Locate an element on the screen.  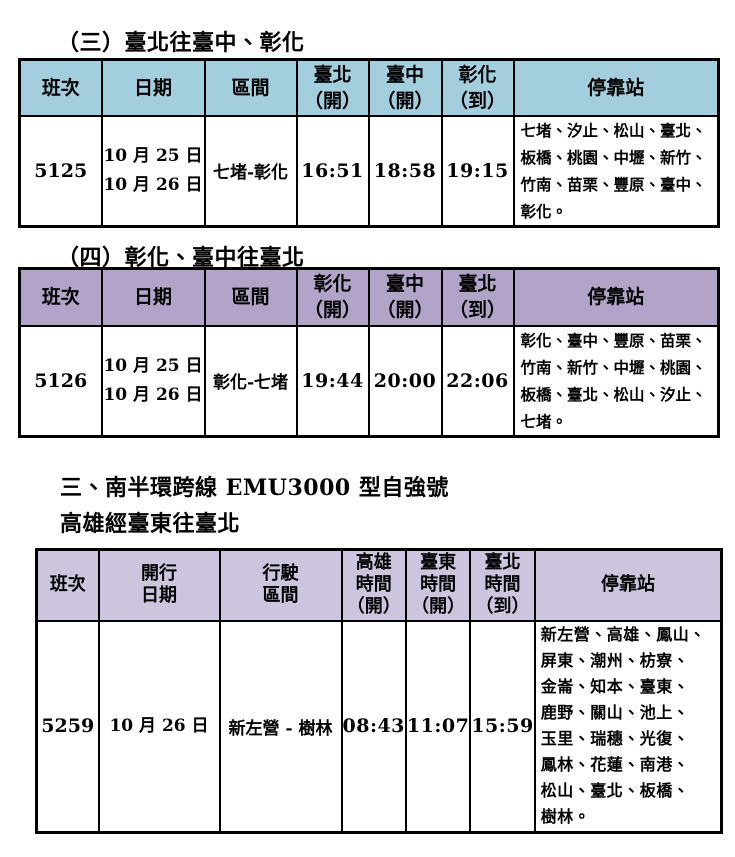
cell-route: 新左營 - 樹林 is located at coordinates (280, 726).